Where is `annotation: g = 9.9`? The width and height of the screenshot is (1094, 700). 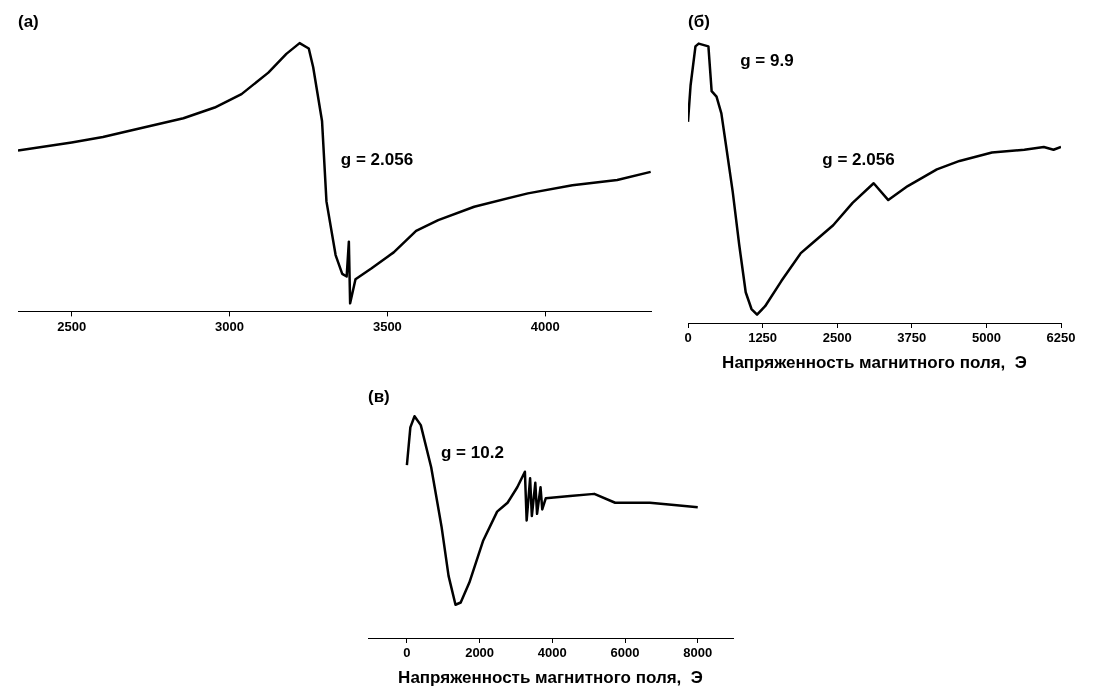 annotation: g = 9.9 is located at coordinates (767, 61).